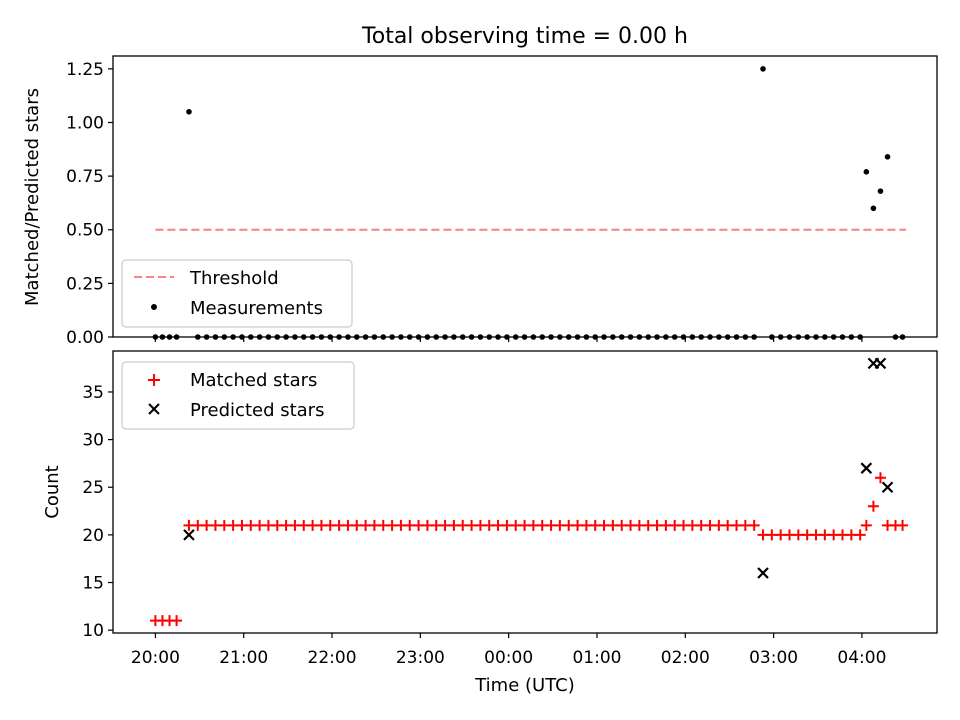  Describe the element at coordinates (85, 231) in the screenshot. I see `top-y-tick-label: 0.50` at that location.